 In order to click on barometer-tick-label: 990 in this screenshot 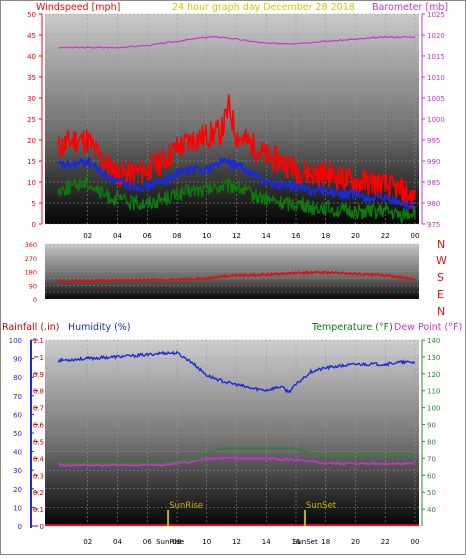, I will do `click(433, 162)`.